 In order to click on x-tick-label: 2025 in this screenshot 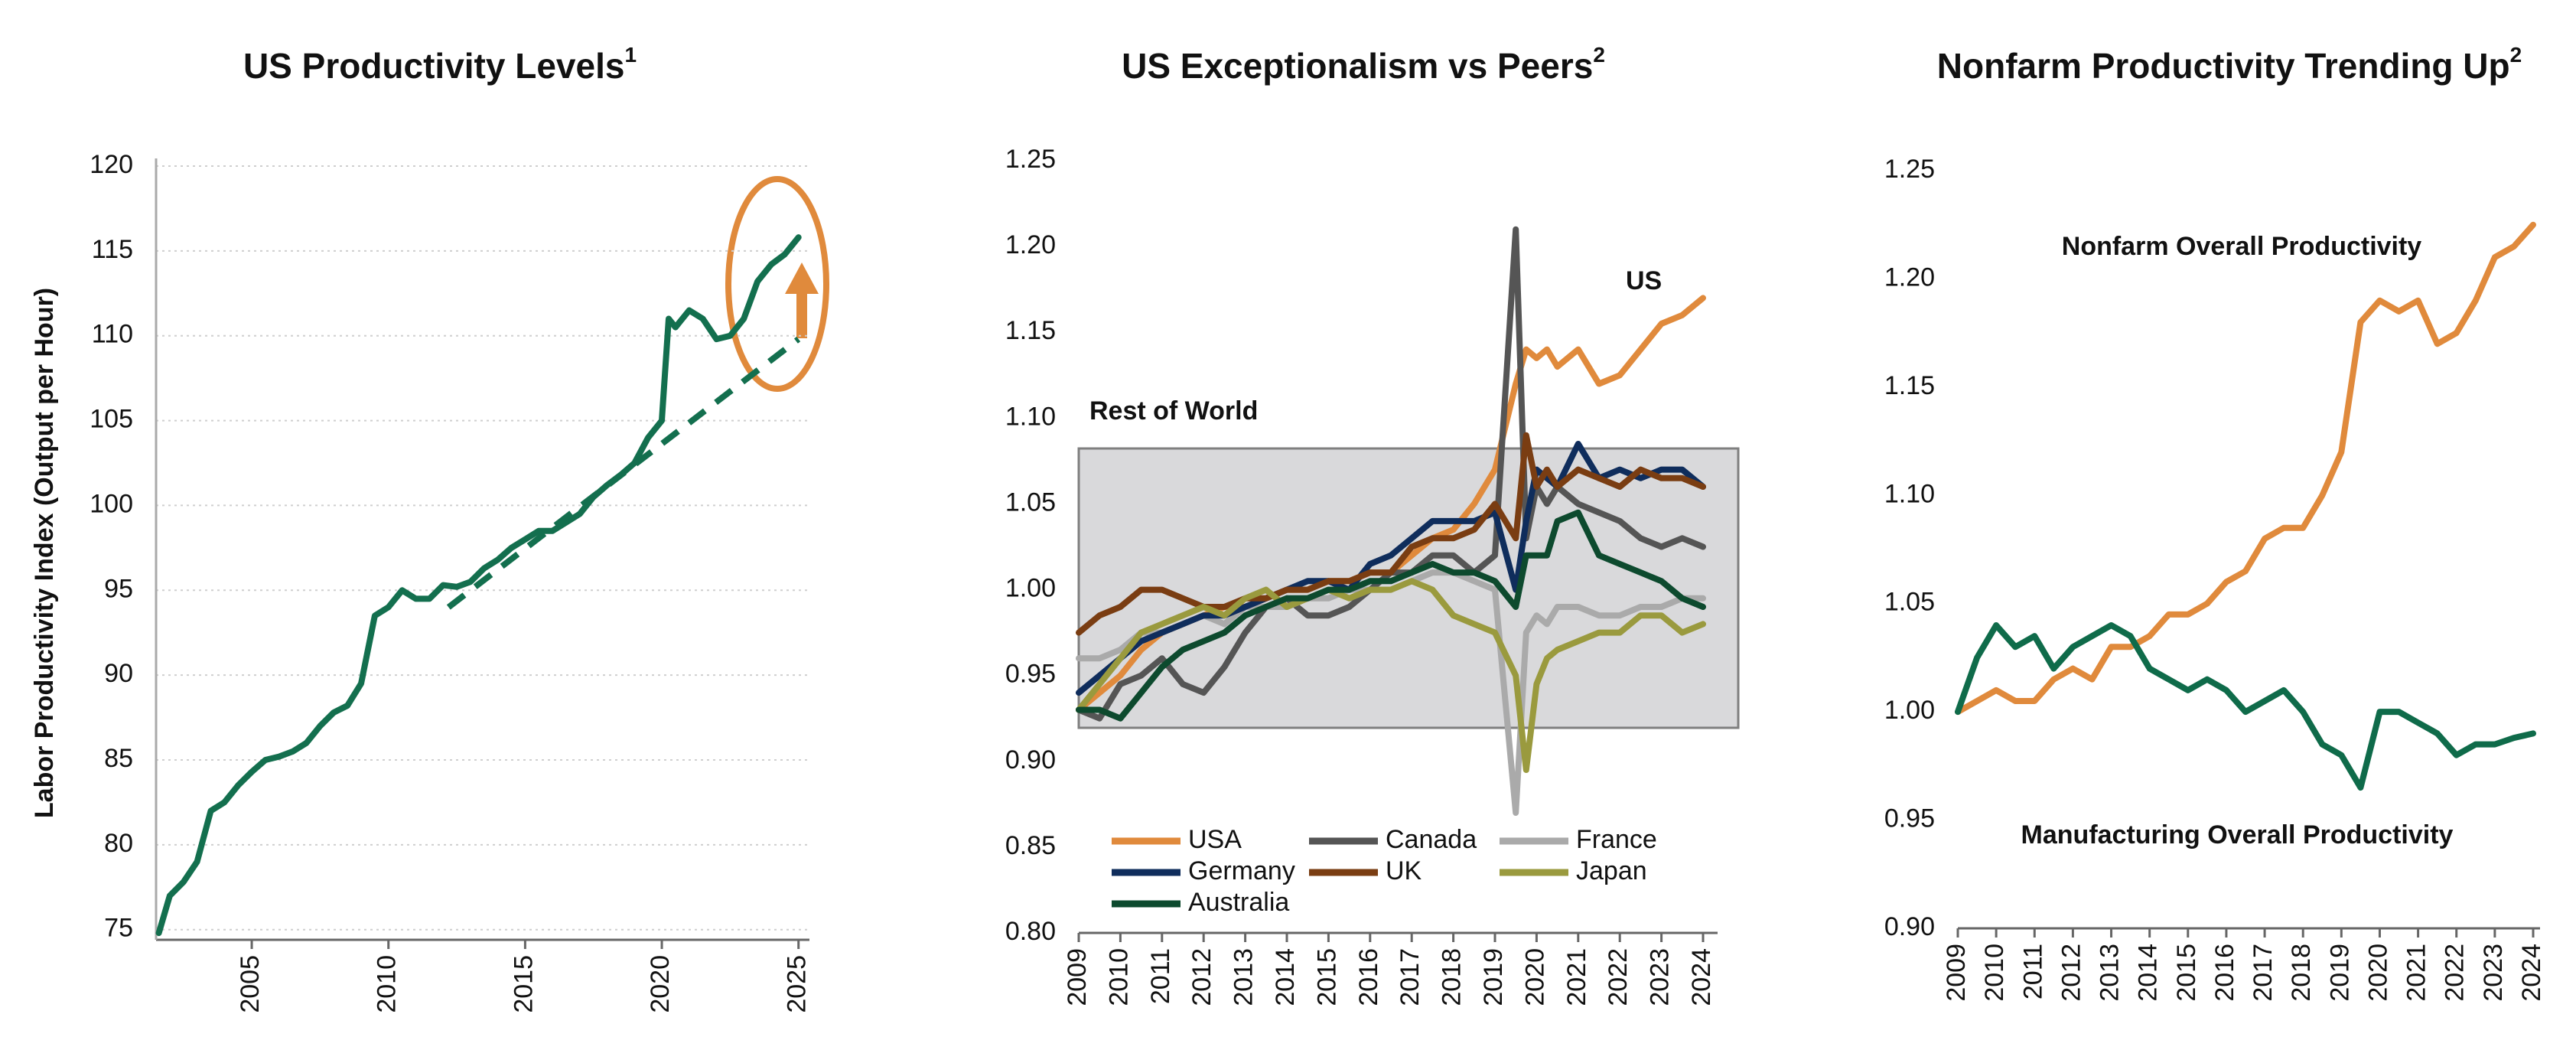, I will do `click(798, 984)`.